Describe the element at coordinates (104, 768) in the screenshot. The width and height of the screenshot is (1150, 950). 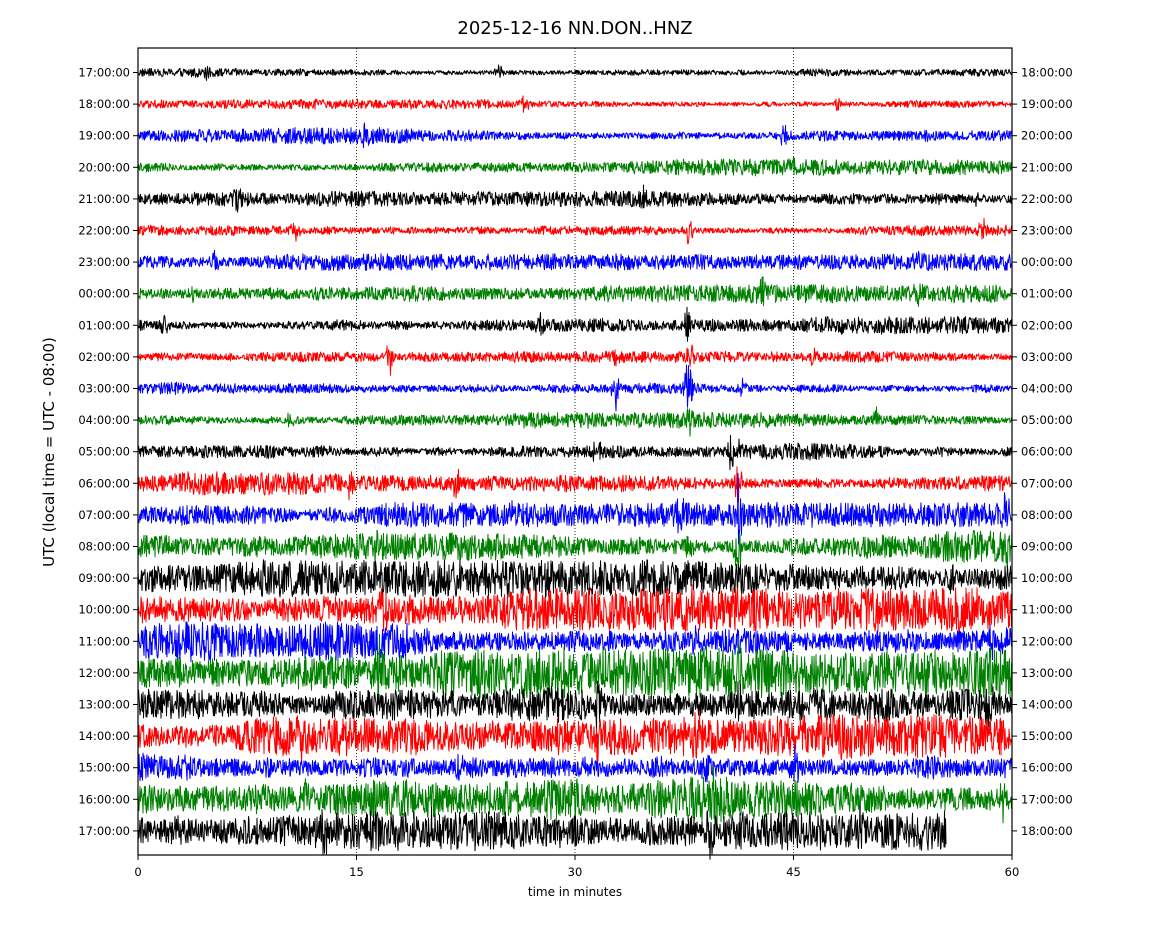
I see `y-tick-label-left: 15:00:00` at that location.